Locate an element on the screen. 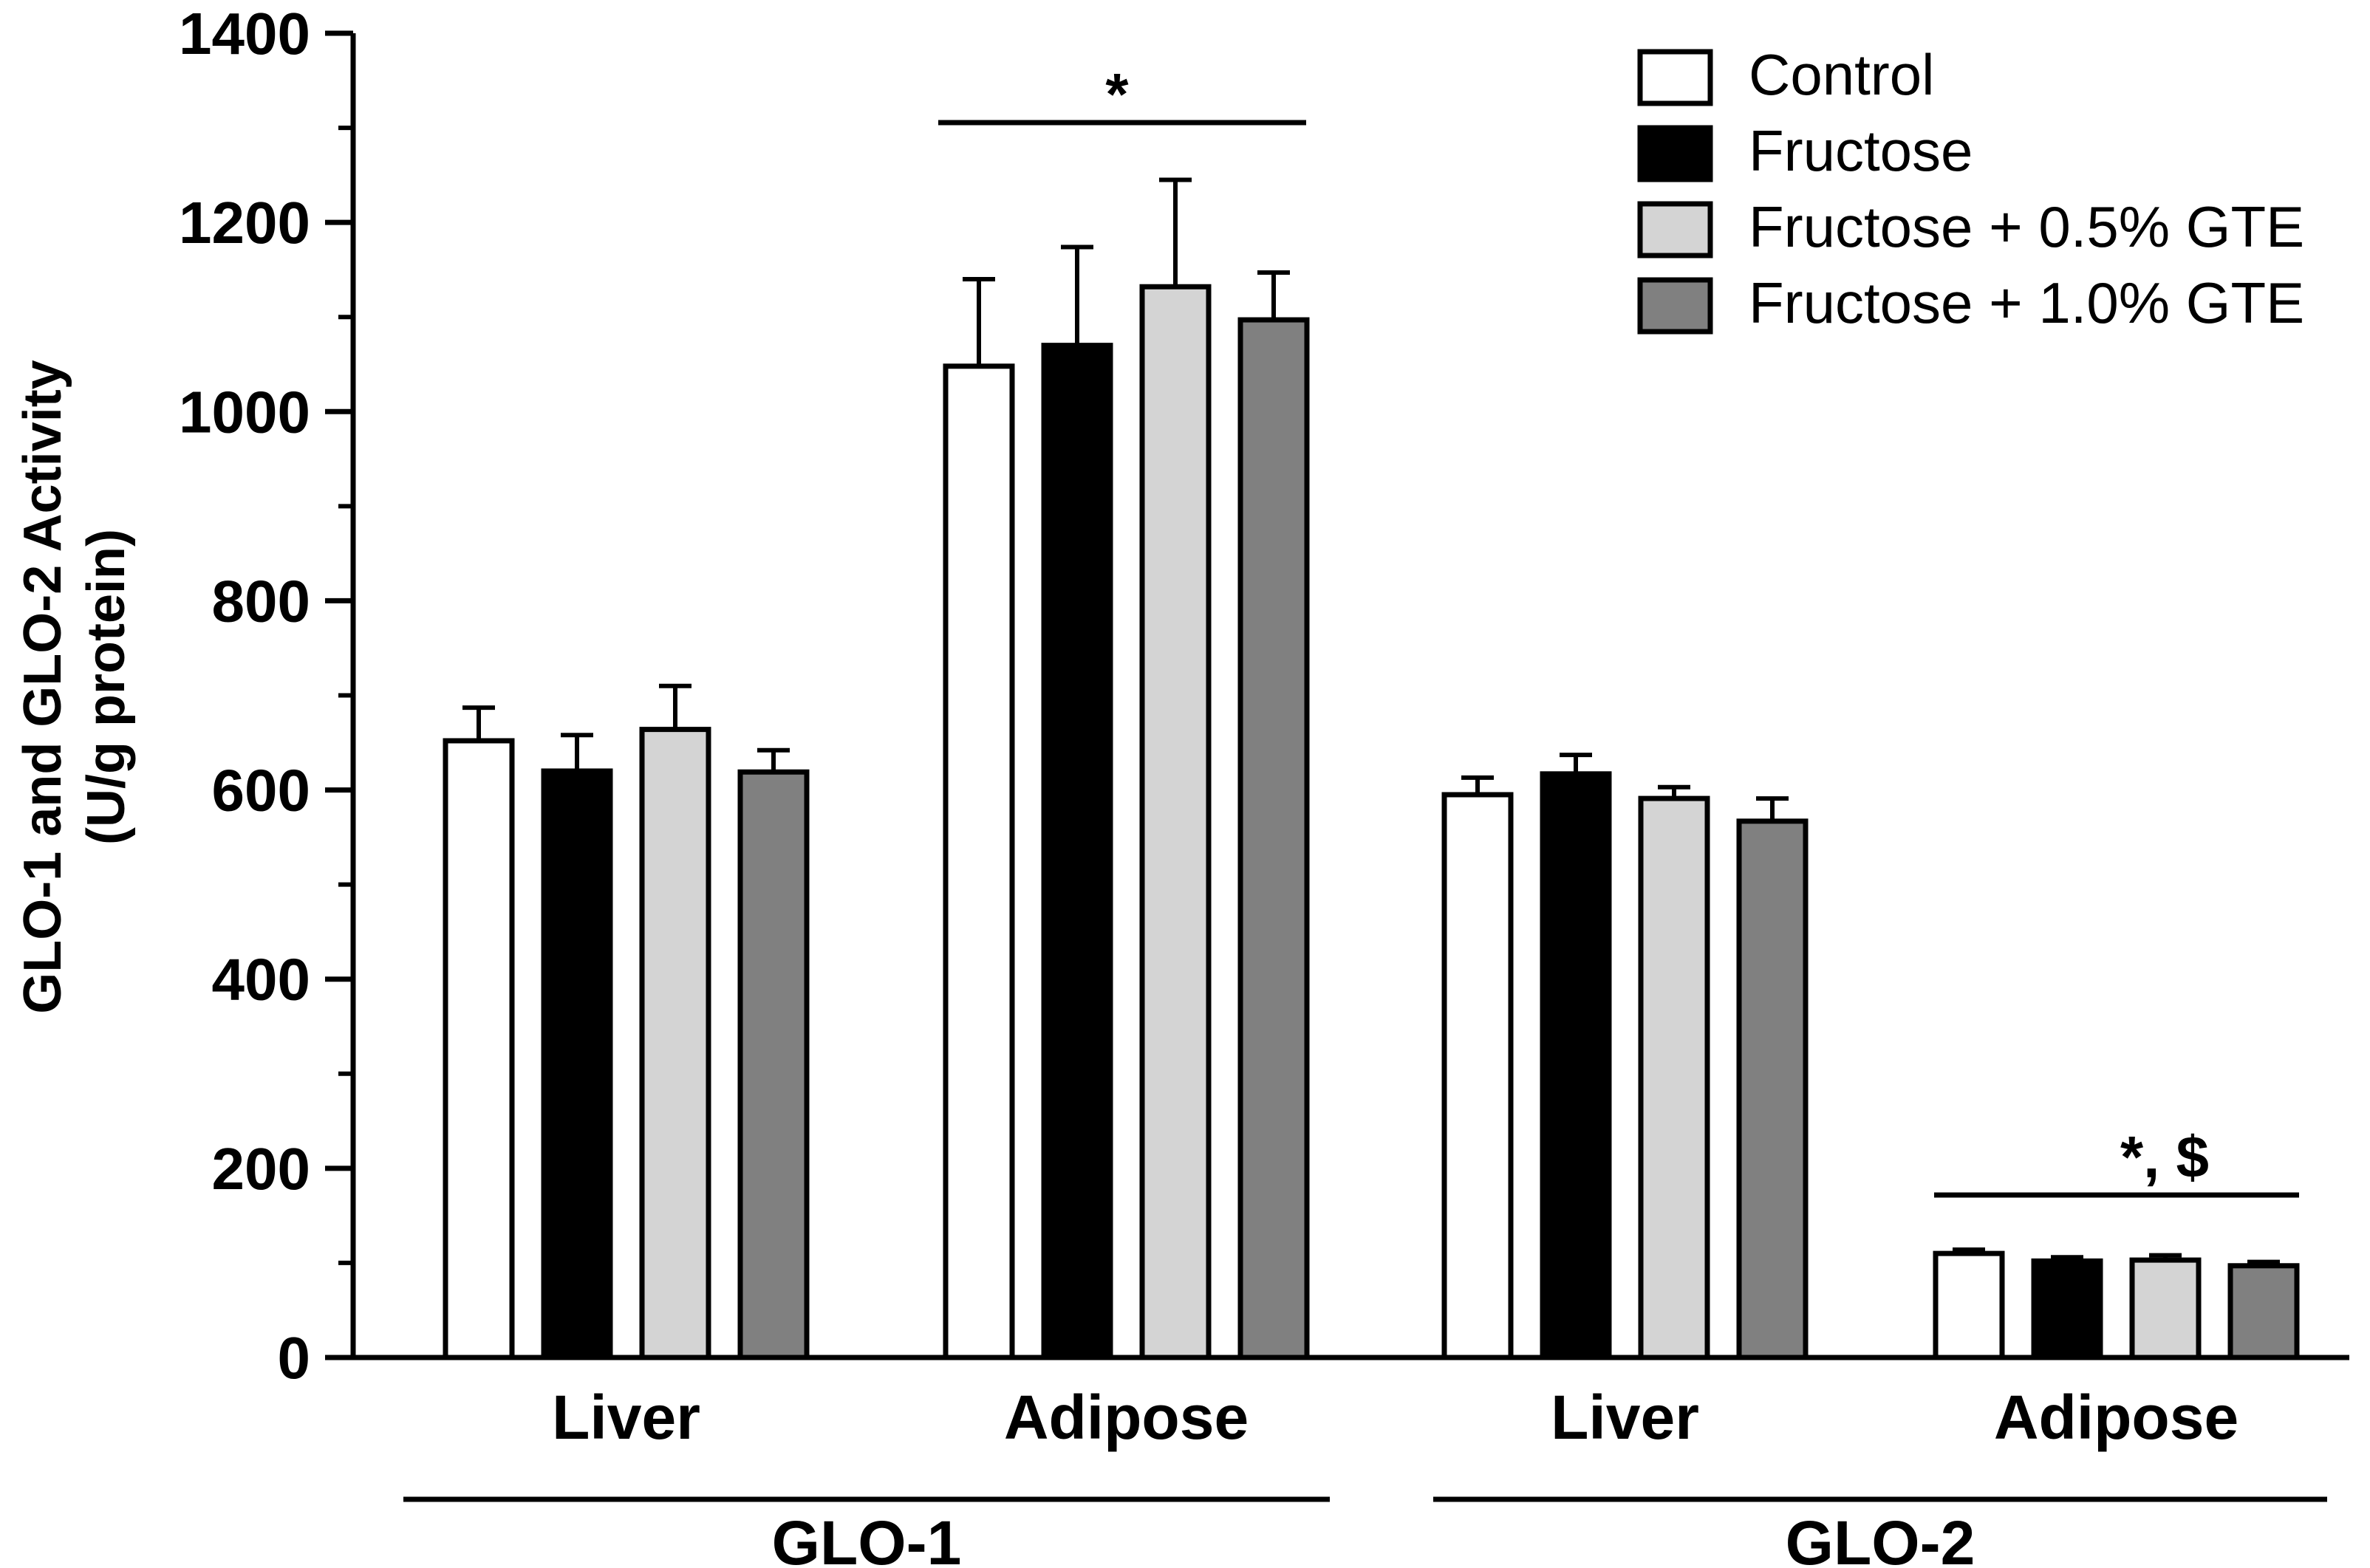 This screenshot has width=2370, height=1568. y-axis-title: GLO-1 and GLO-2 Activity is located at coordinates (42, 686).